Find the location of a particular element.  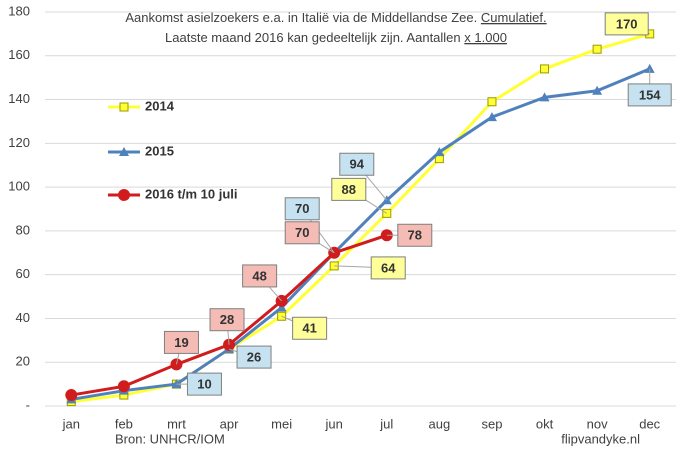

legend-label: 2016 t/m 10 juli is located at coordinates (191, 193).